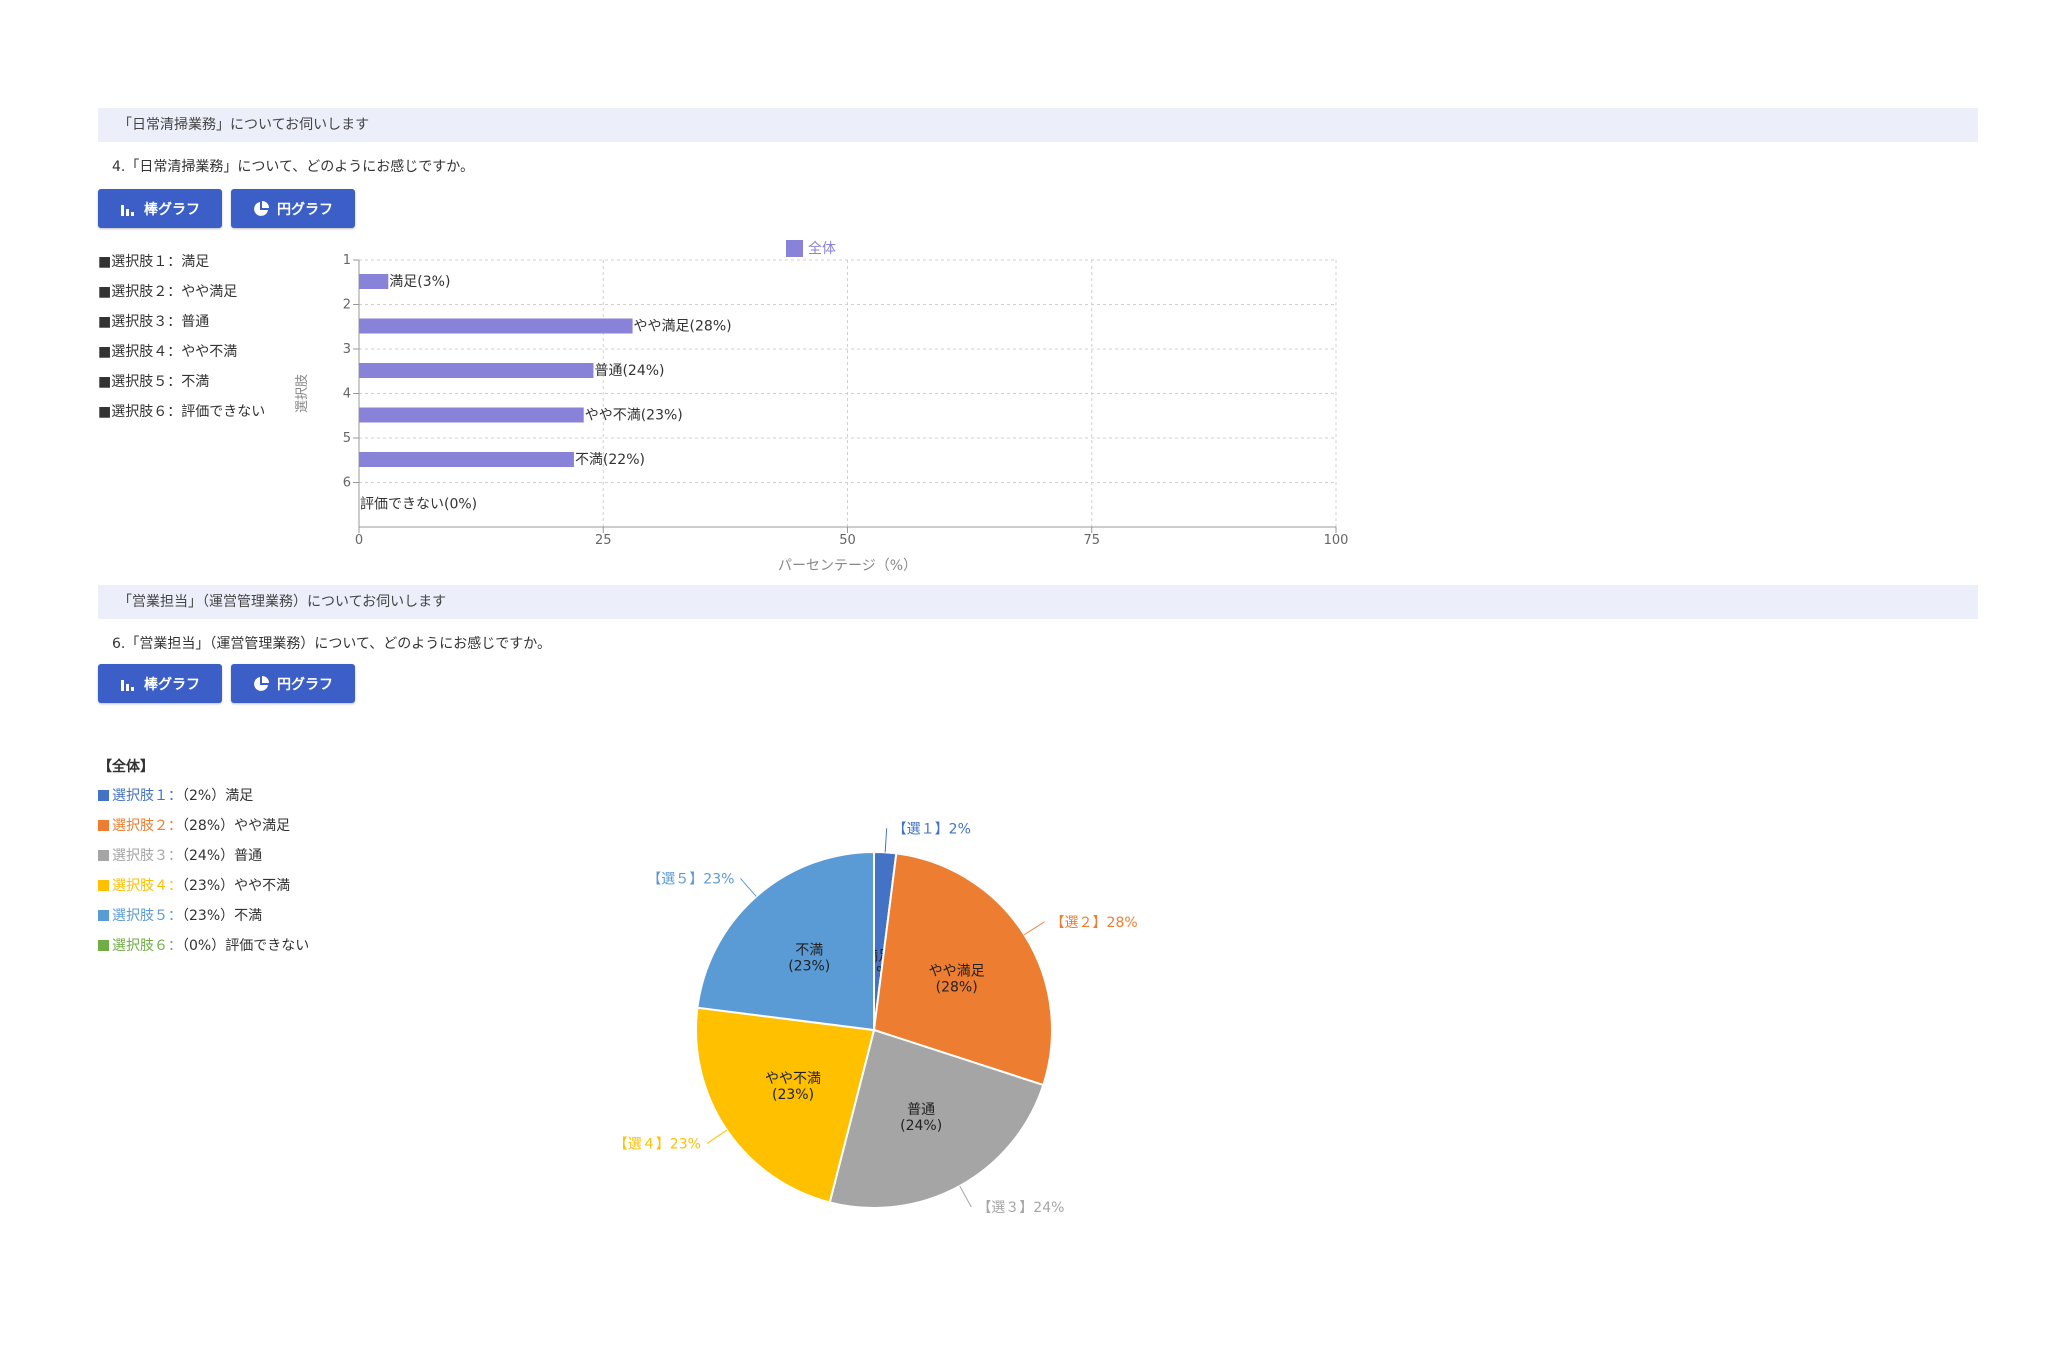 The height and width of the screenshot is (1361, 2048). I want to click on slice-outer-label: 【選４】23%, so click(657, 1145).